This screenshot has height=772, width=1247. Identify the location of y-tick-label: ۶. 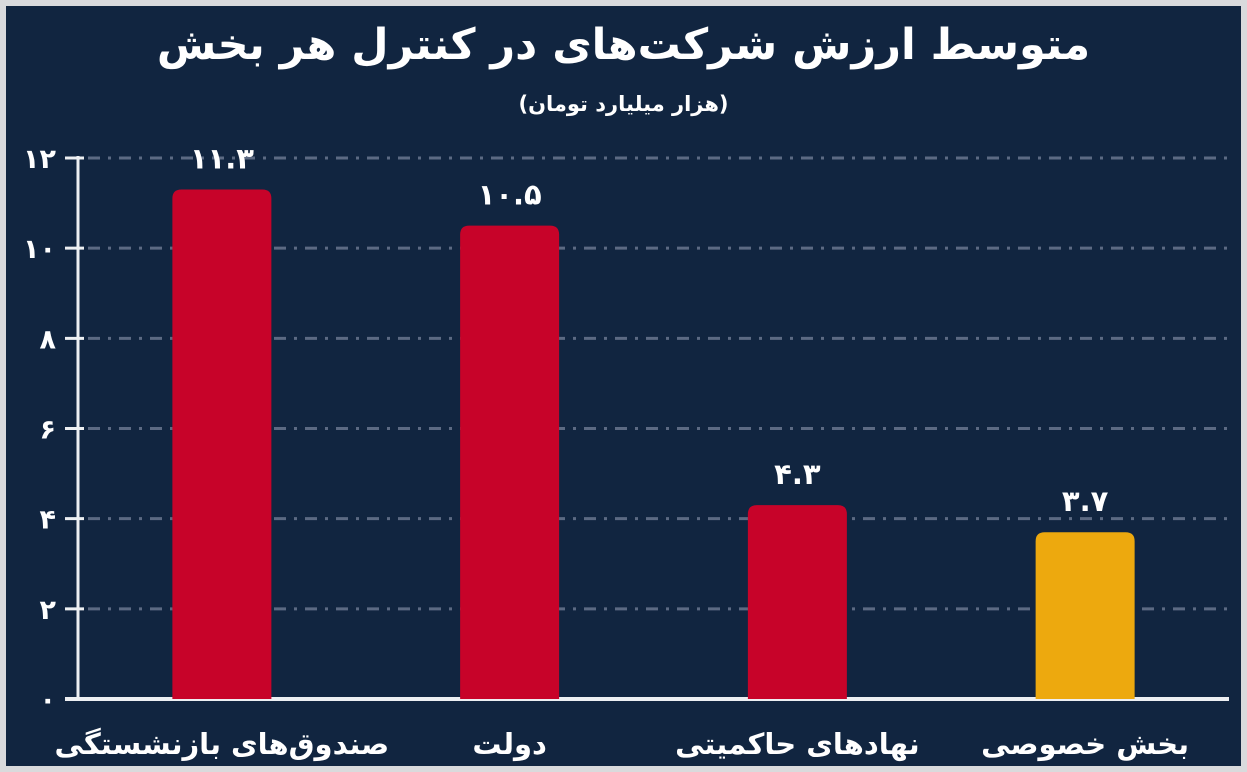
(48, 430).